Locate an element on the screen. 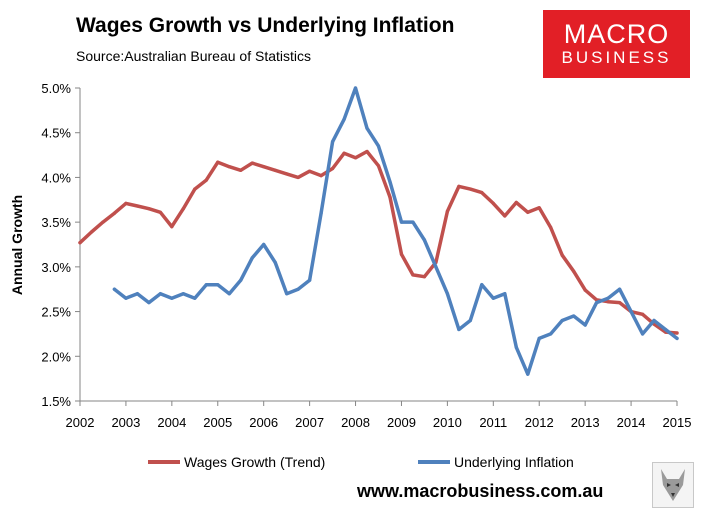  x-tick-label: 2006 is located at coordinates (263, 422).